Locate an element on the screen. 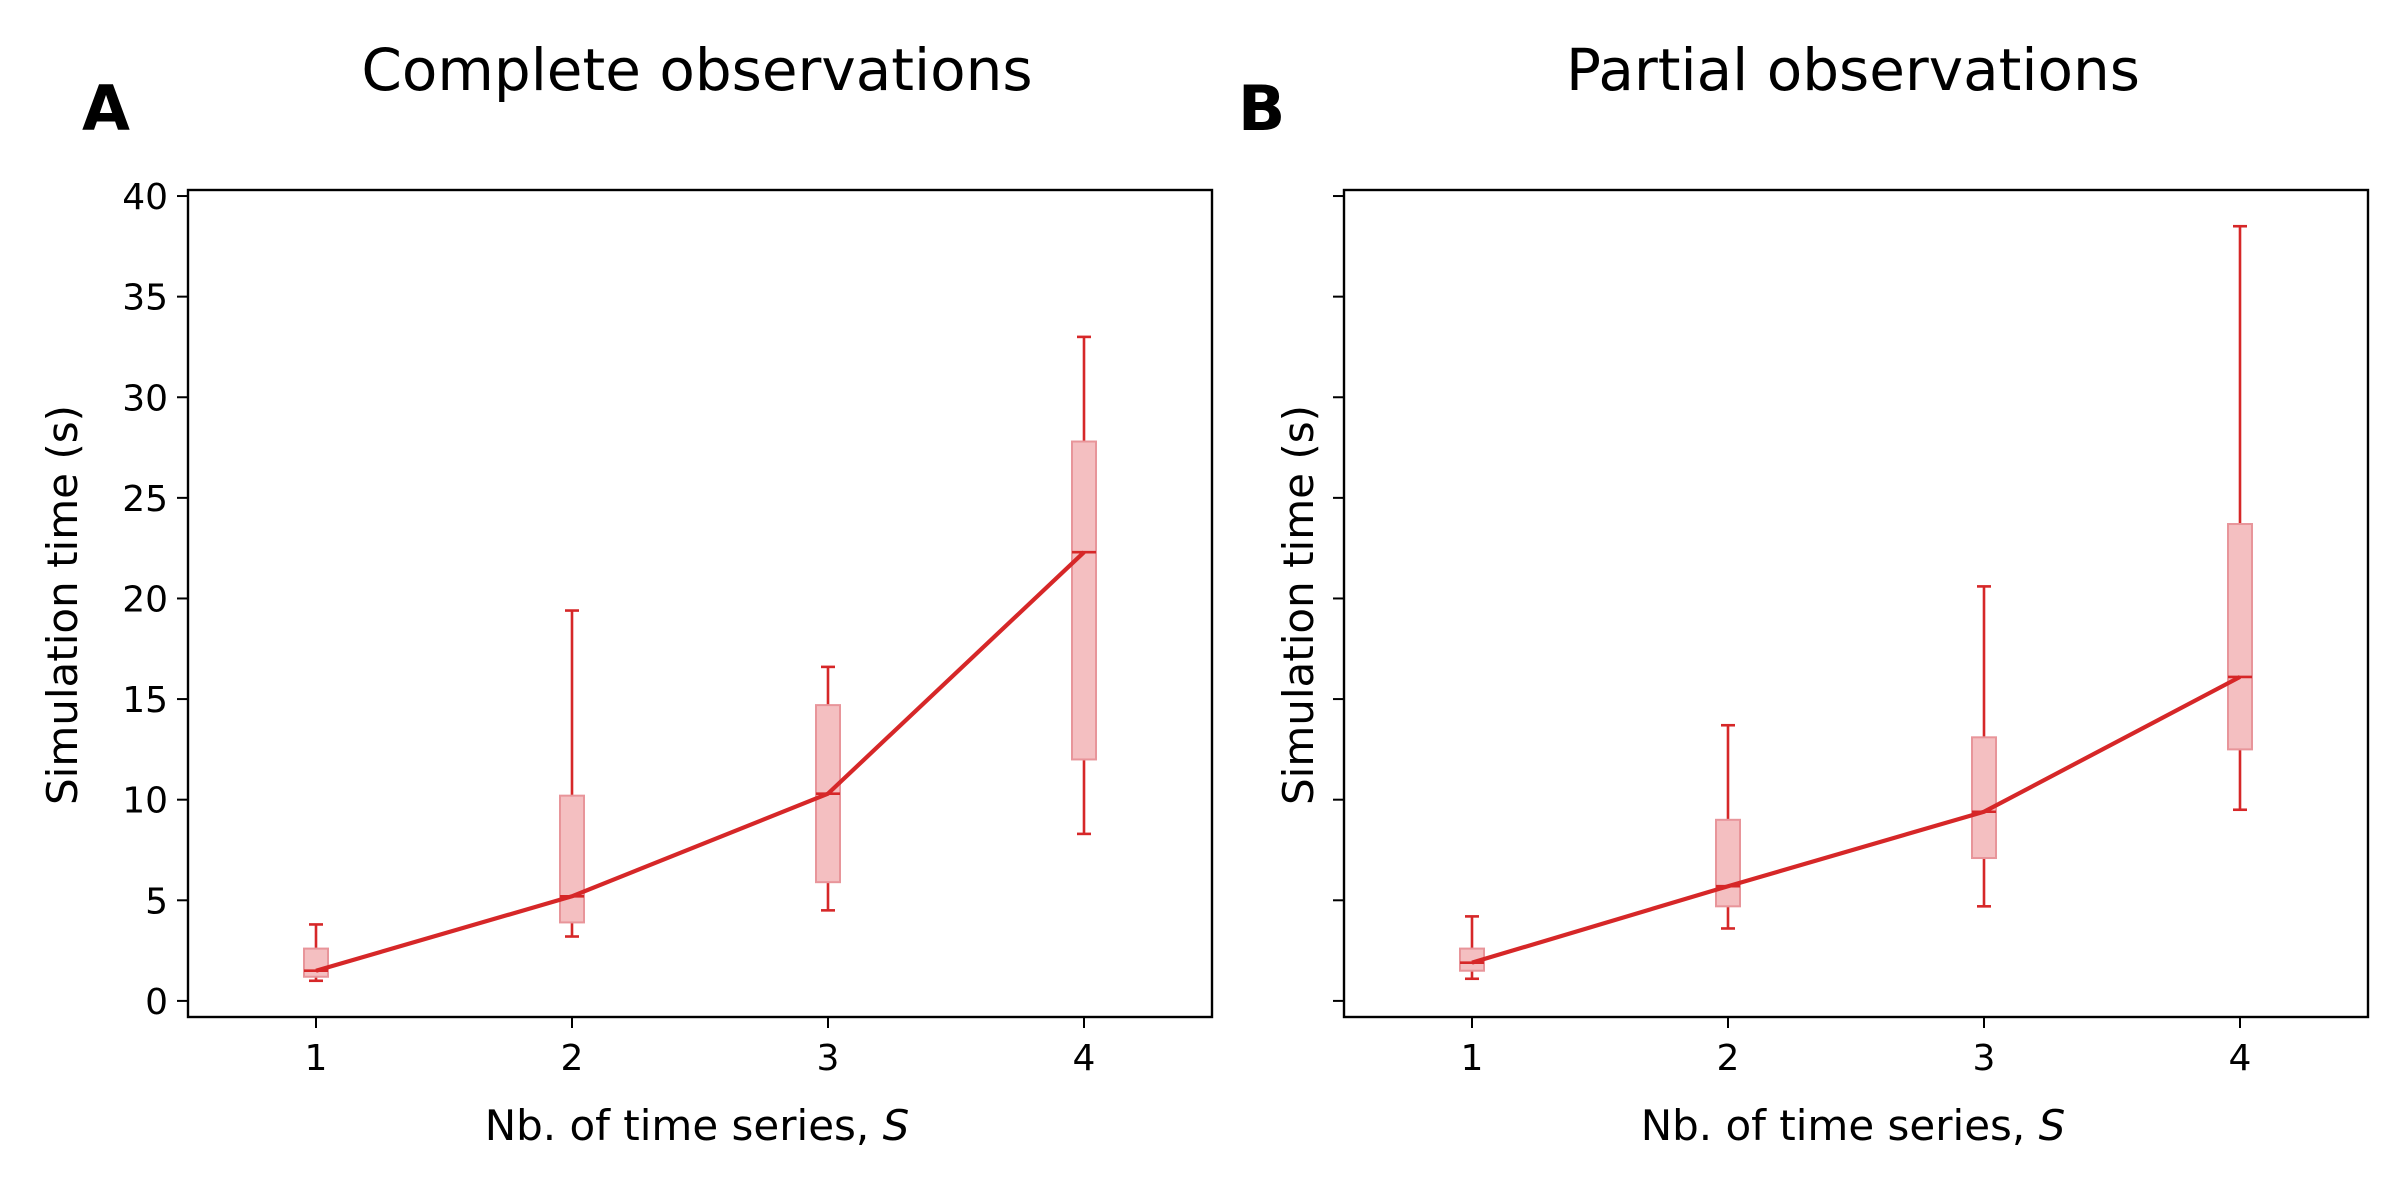  x-tick-label-a-2: 2 is located at coordinates (572, 1058).